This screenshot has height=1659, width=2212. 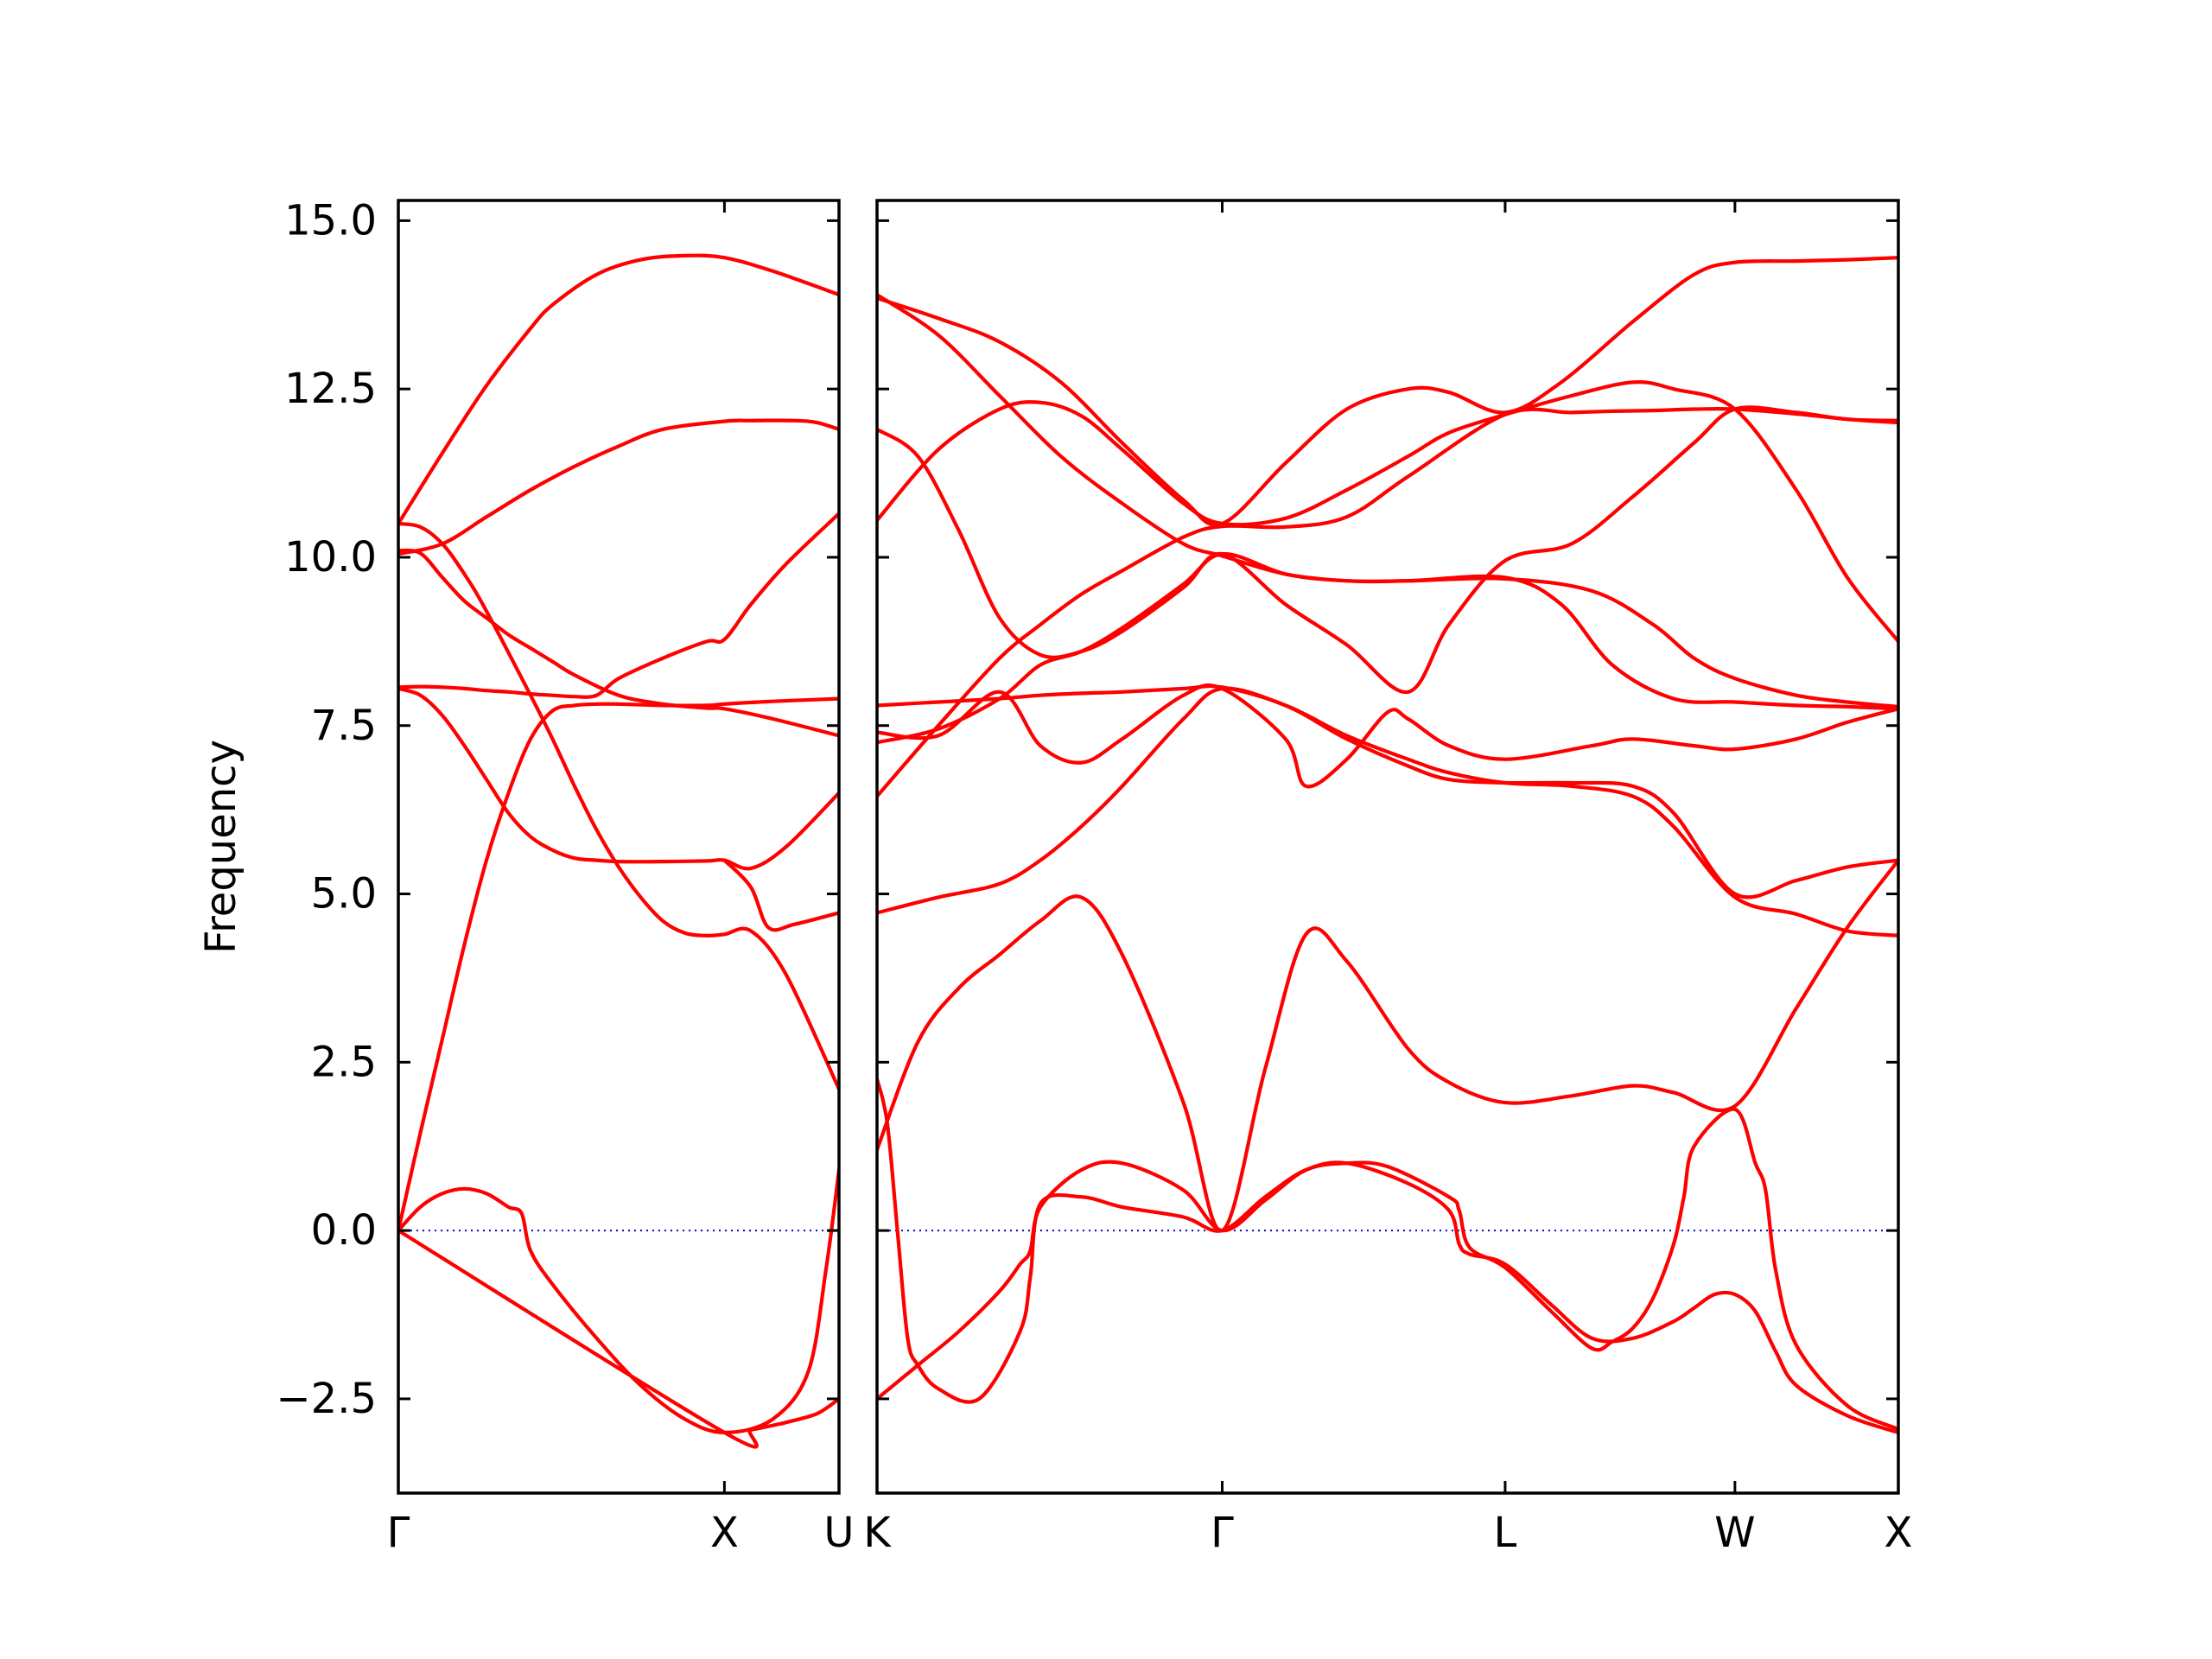 What do you see at coordinates (344, 726) in the screenshot?
I see `y-tick-label: 7.5` at bounding box center [344, 726].